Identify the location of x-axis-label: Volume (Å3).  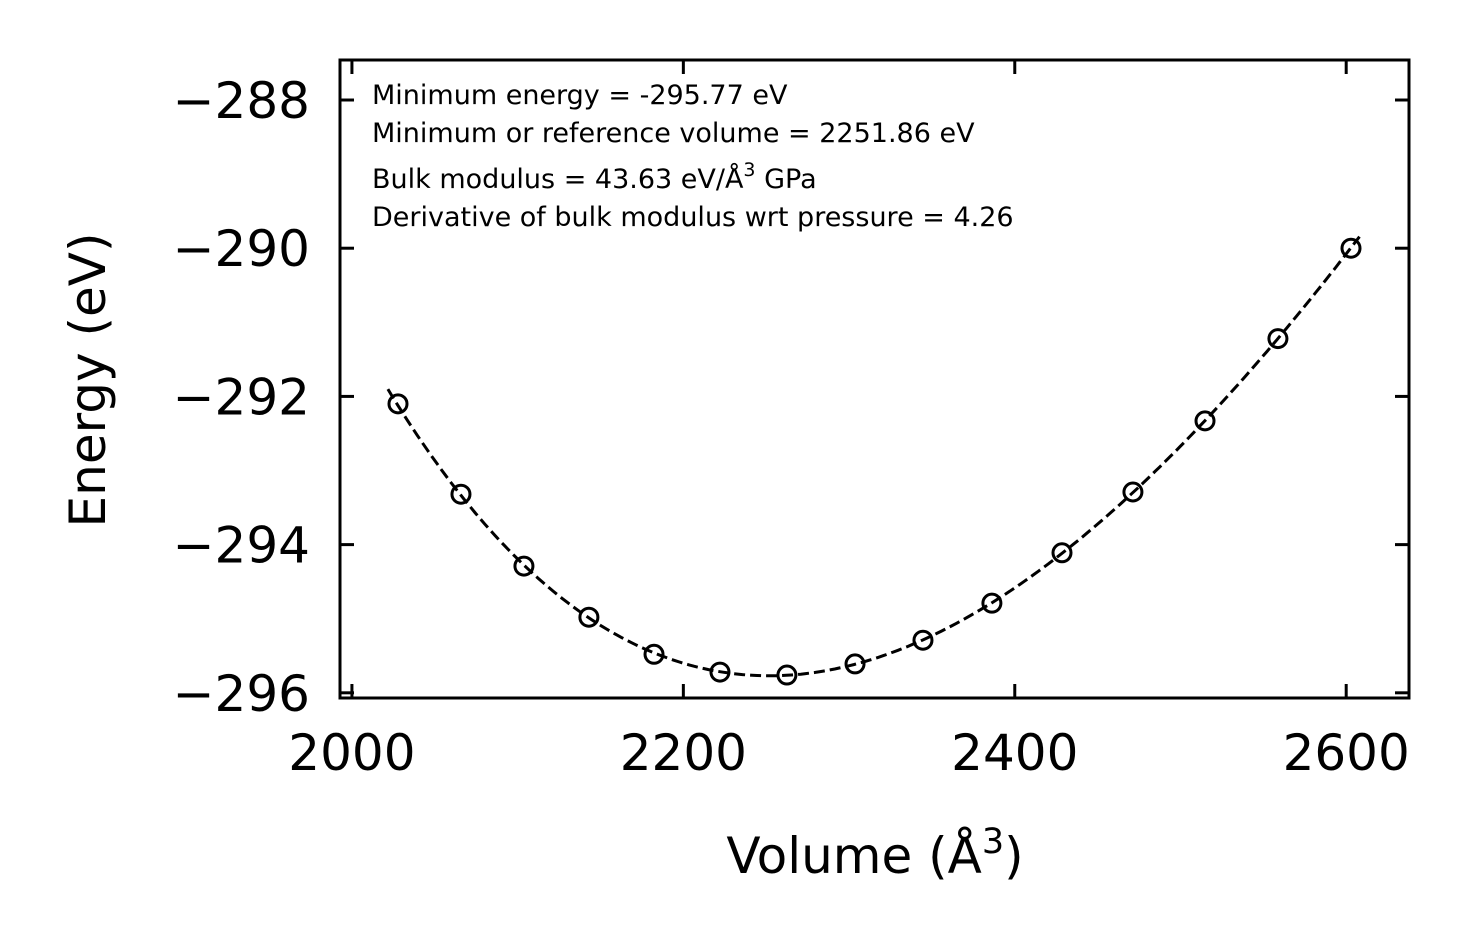
(874, 853).